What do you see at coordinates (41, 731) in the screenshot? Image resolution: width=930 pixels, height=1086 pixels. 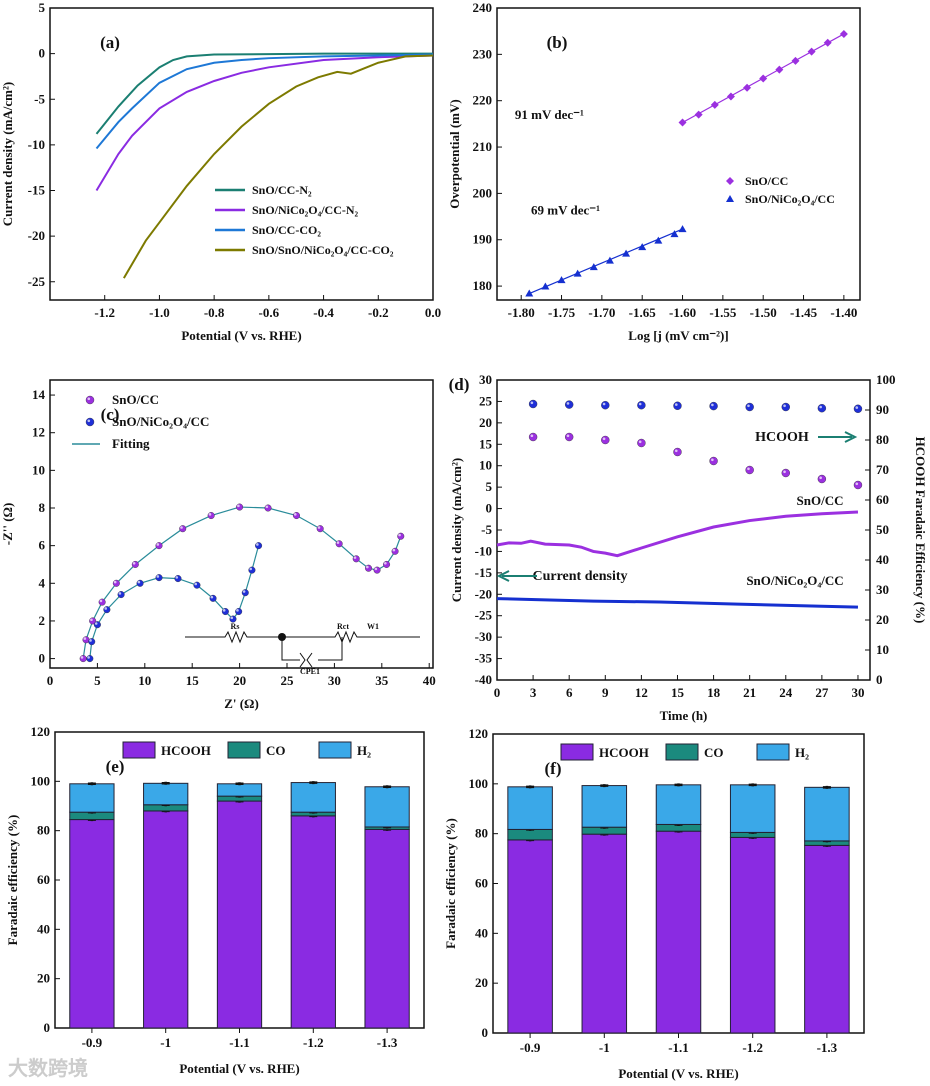 I see `y-tick-label: 120` at bounding box center [41, 731].